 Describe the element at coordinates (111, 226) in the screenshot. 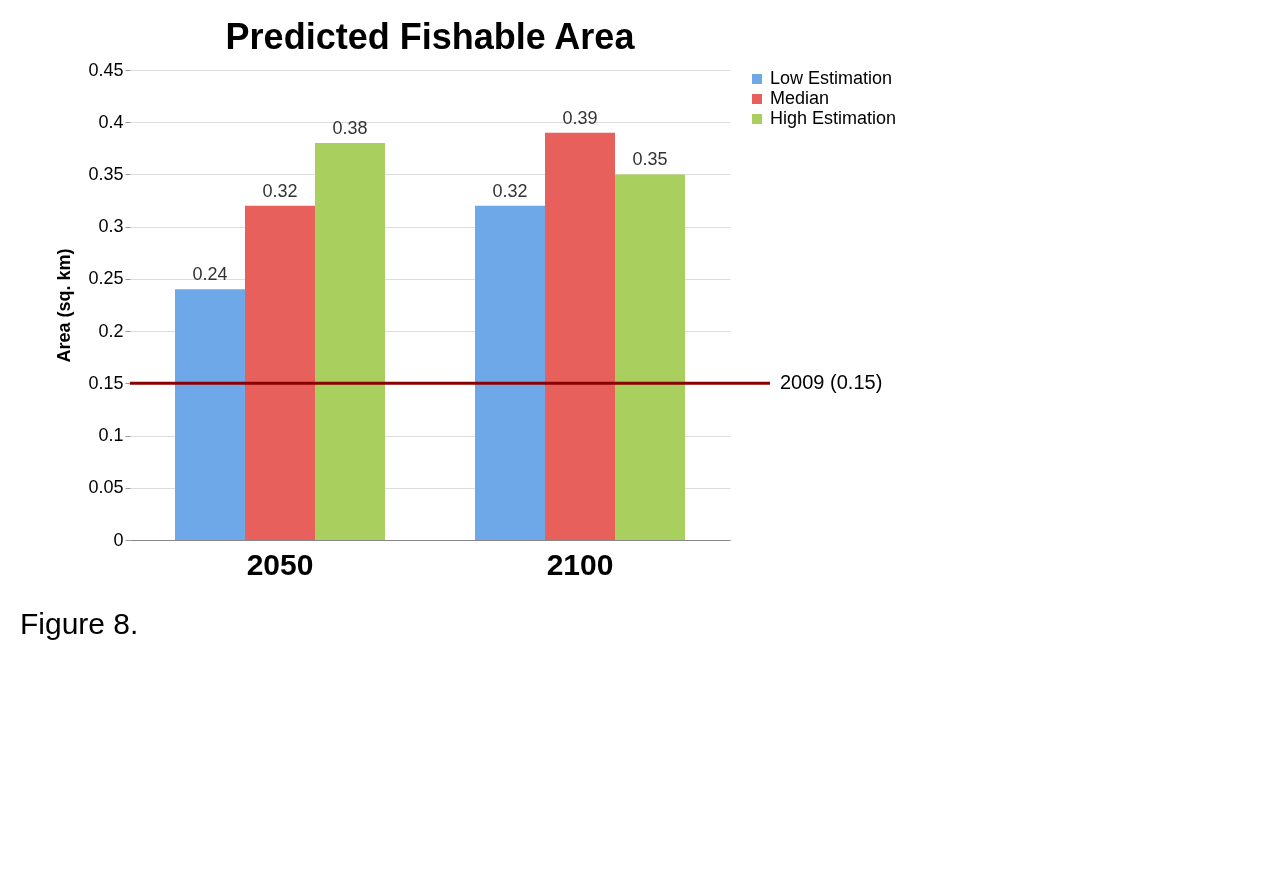

I see `y-tick-label: 0.3` at that location.